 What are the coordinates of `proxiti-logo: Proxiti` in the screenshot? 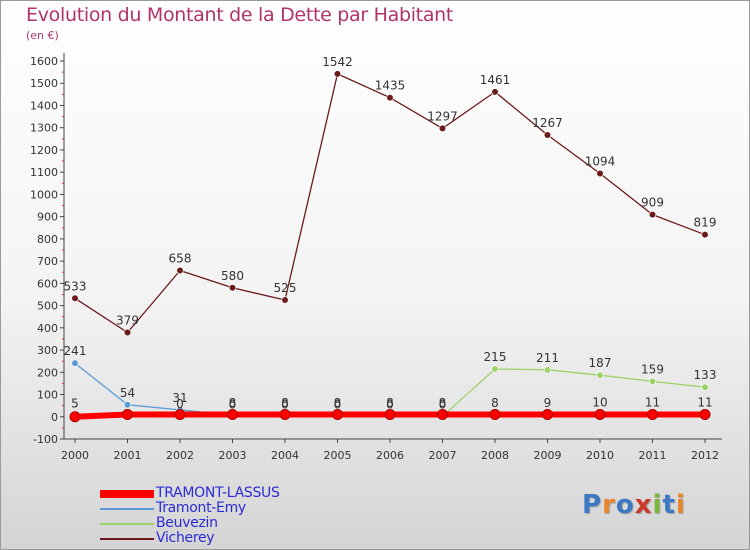 It's located at (634, 505).